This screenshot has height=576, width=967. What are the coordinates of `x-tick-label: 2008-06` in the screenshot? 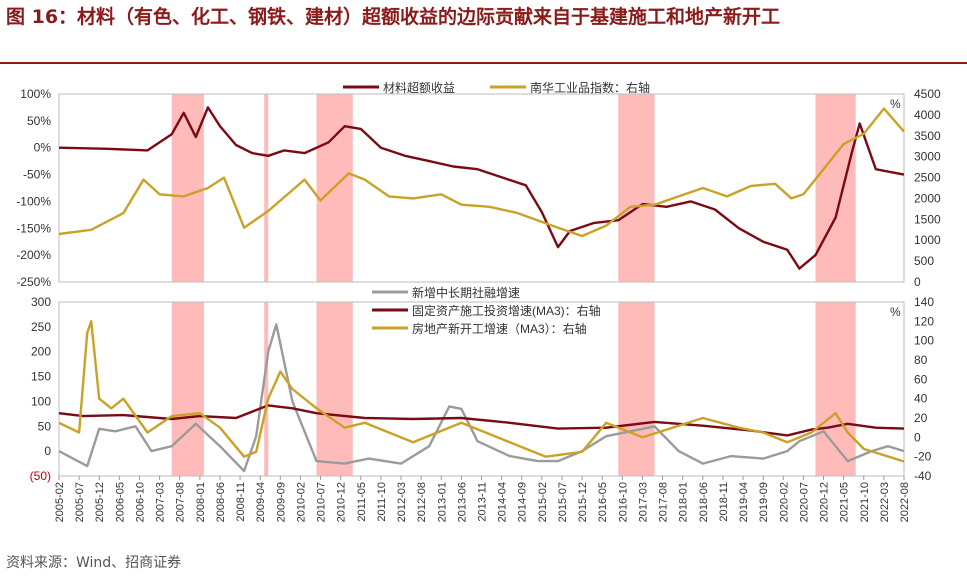 It's located at (221, 502).